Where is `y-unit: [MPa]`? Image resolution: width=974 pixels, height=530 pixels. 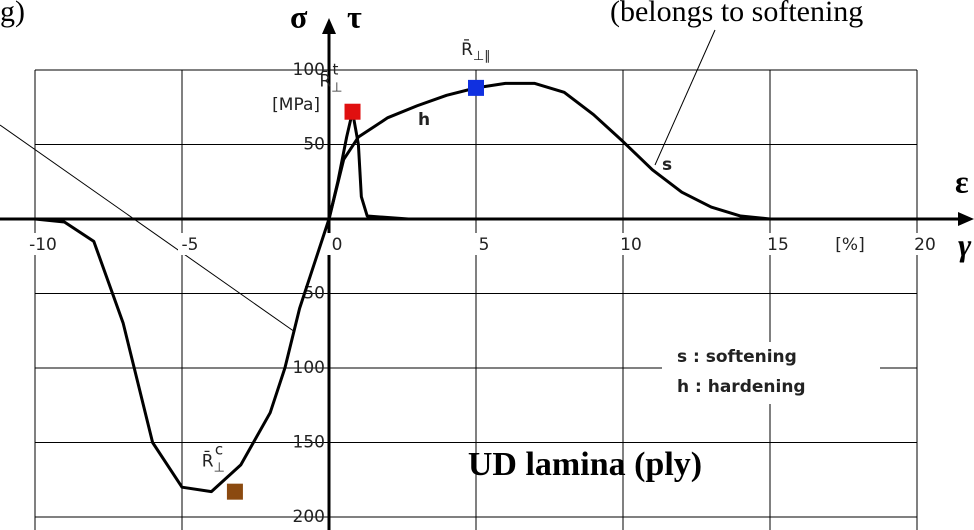
y-unit: [MPa] is located at coordinates (296, 105).